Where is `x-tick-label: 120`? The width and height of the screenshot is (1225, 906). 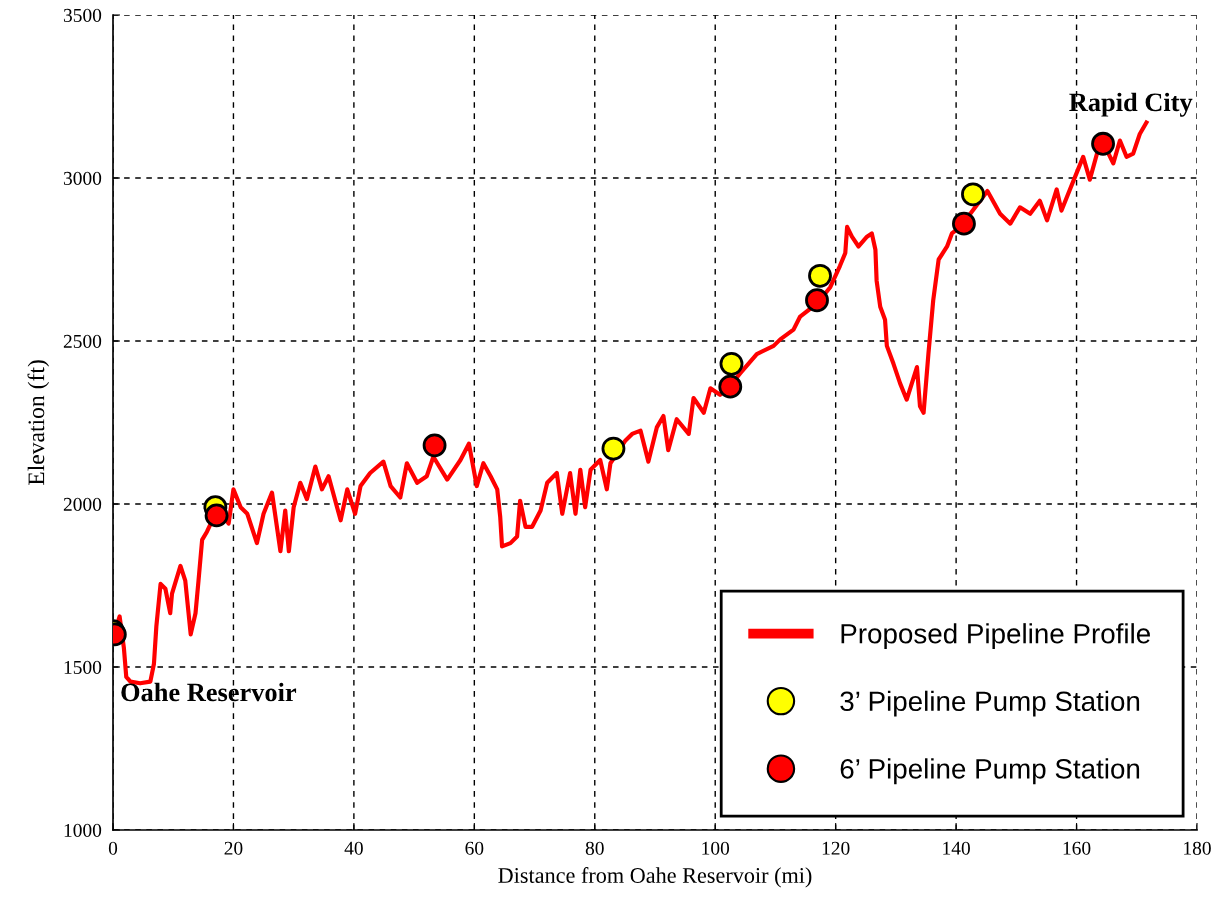 x-tick-label: 120 is located at coordinates (836, 848).